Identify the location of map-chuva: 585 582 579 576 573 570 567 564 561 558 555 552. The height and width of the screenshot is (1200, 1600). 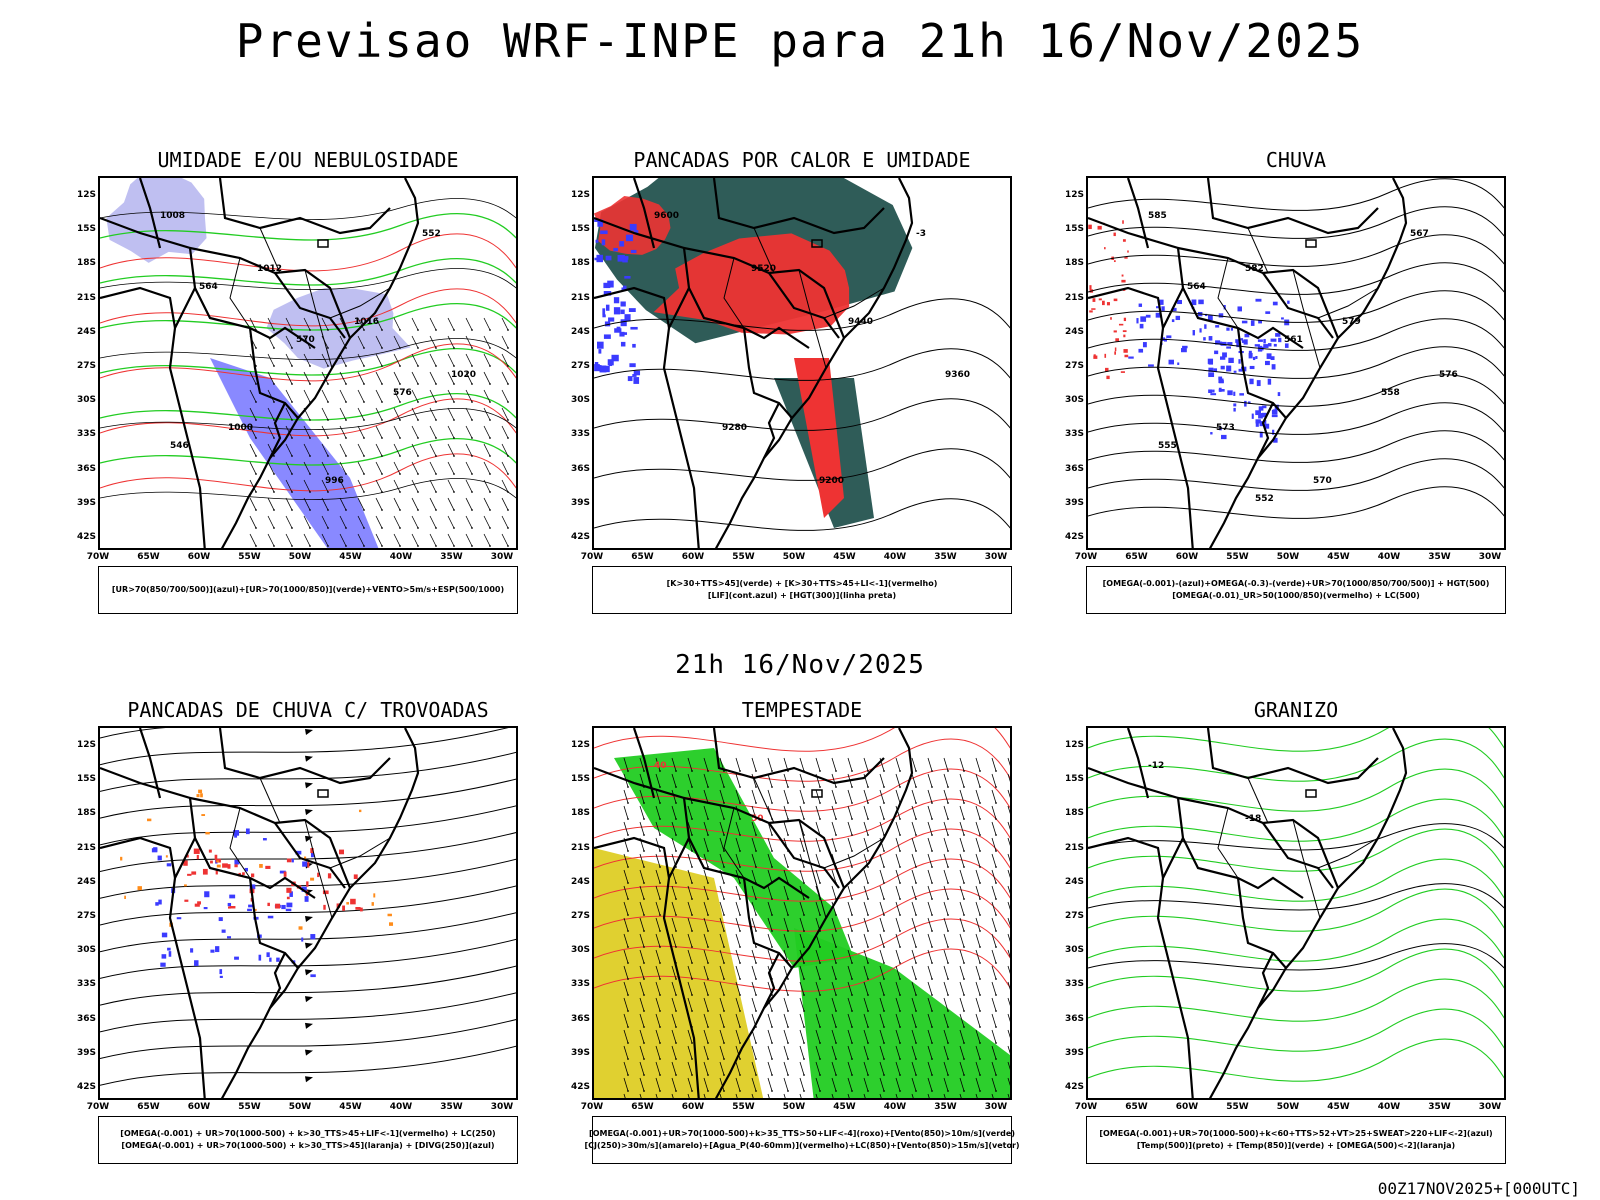
(1296, 363).